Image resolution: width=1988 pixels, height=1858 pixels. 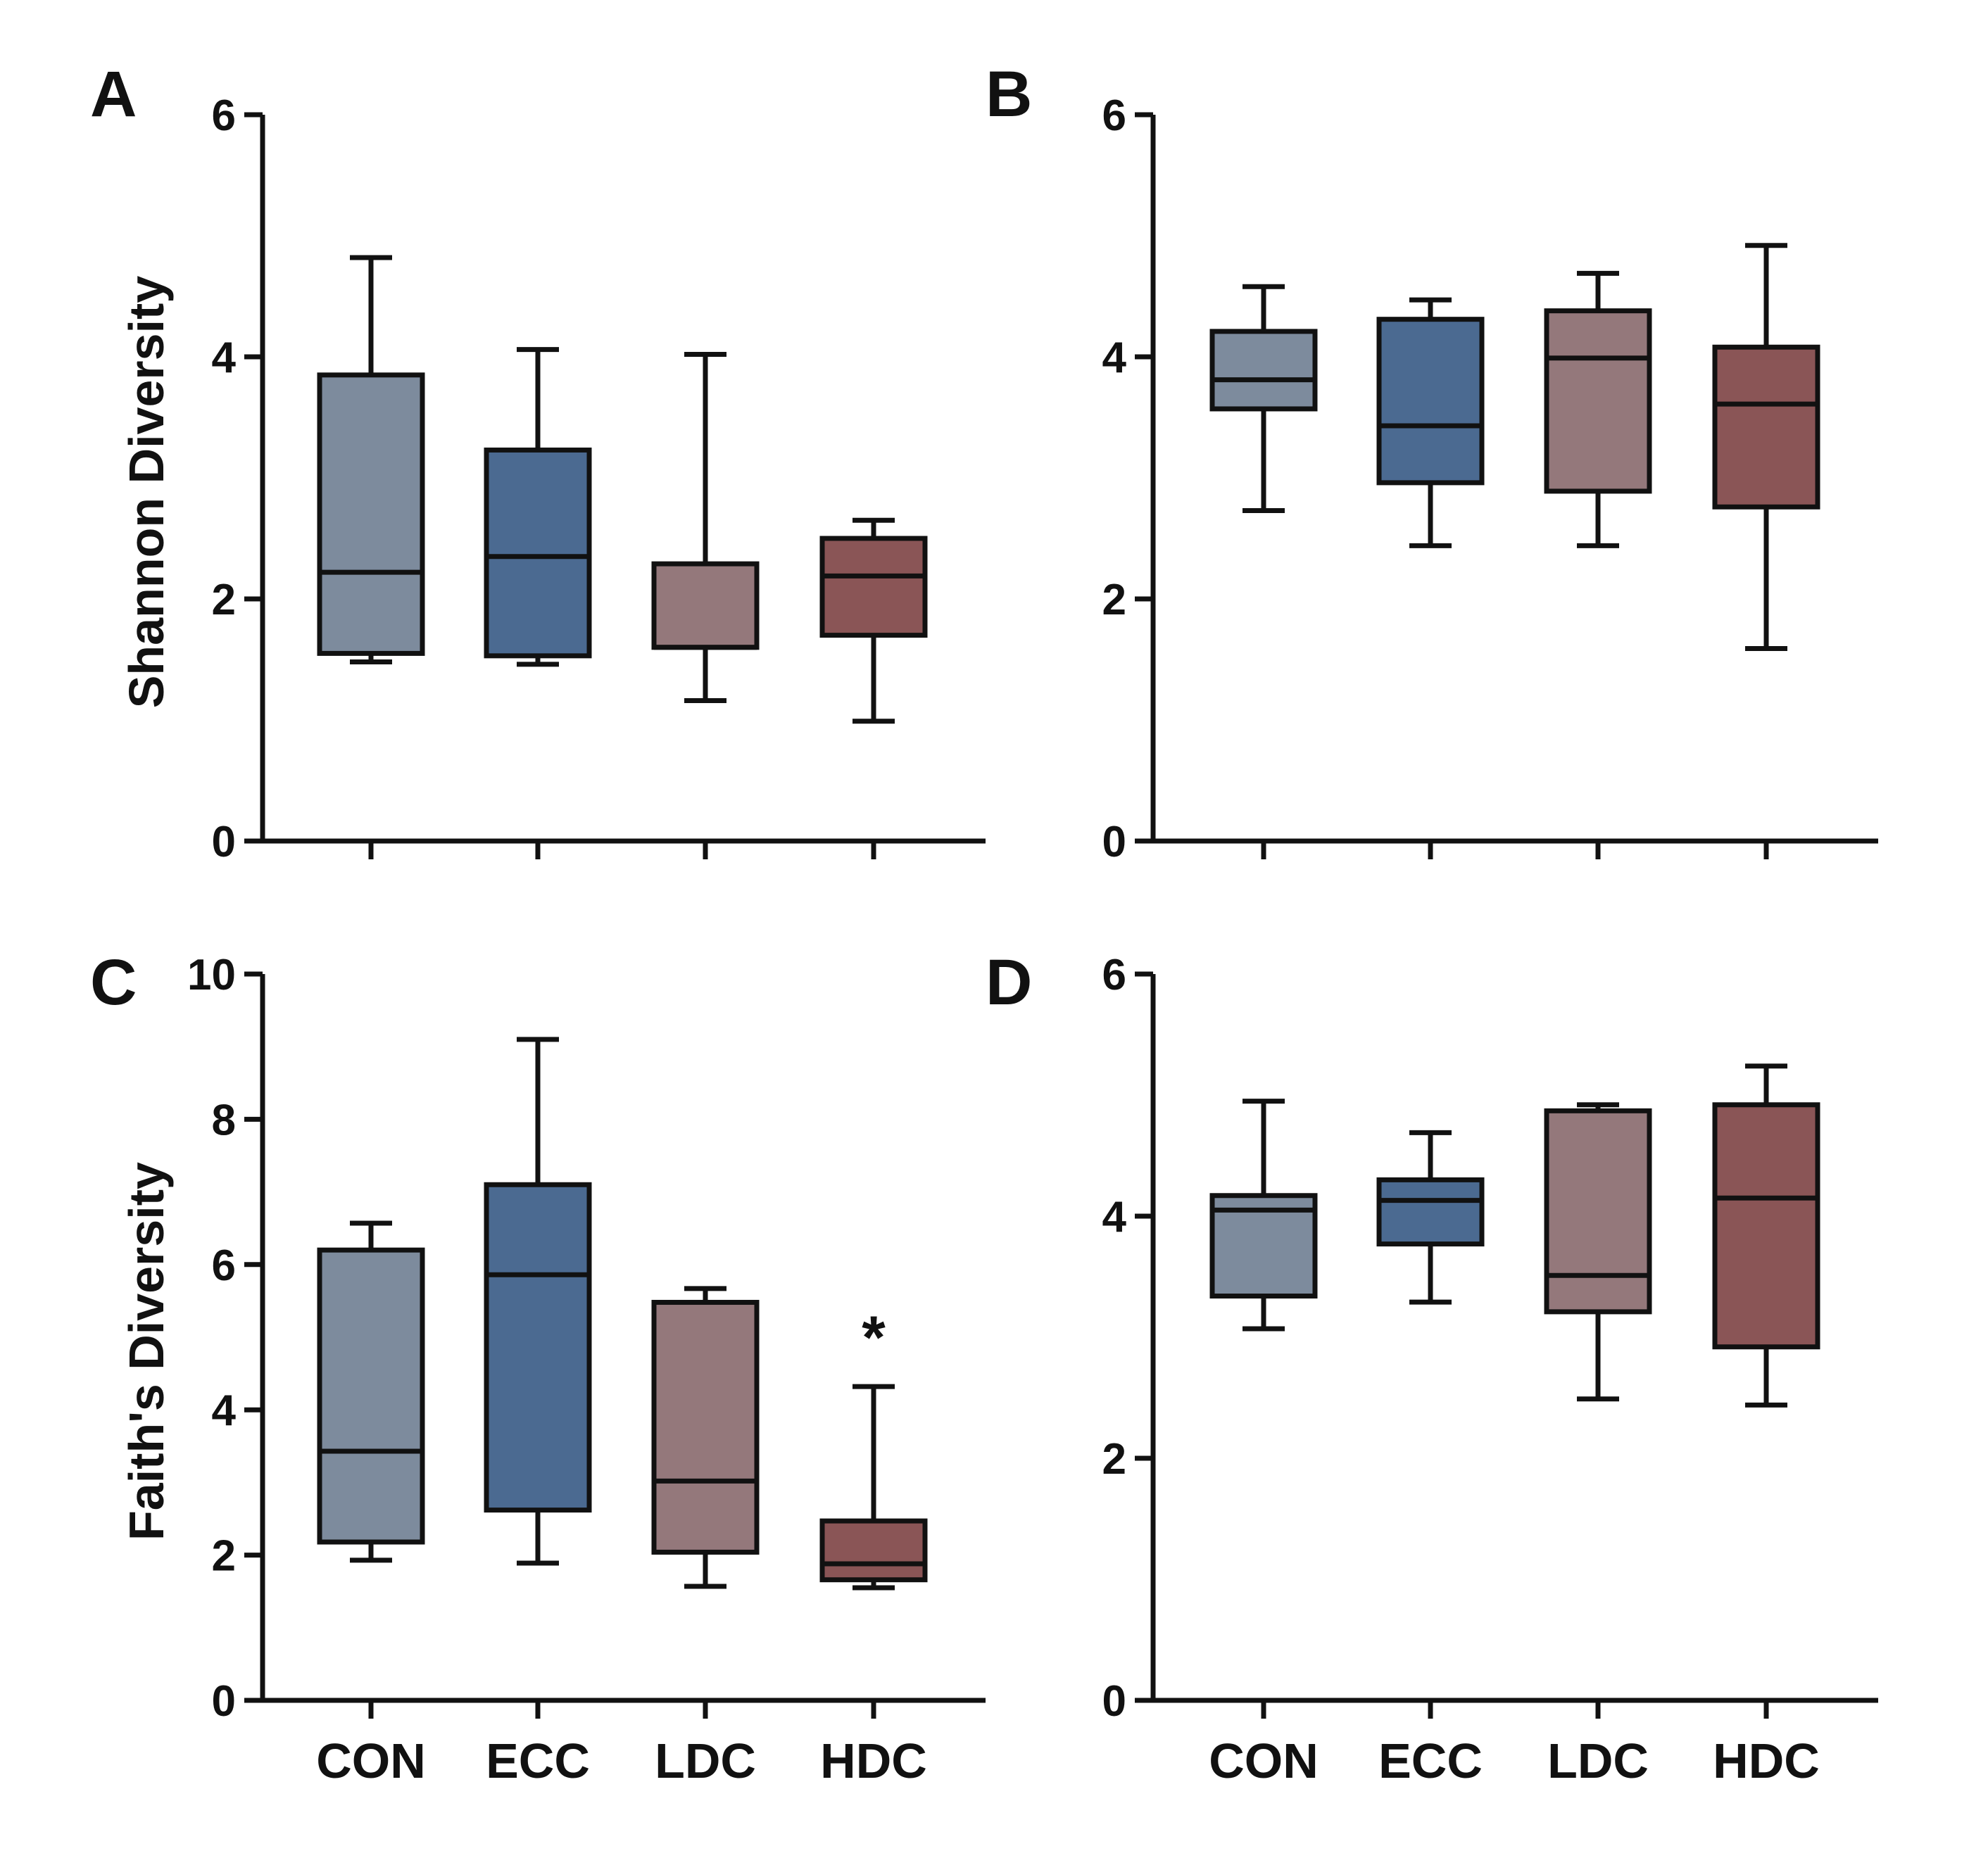 What do you see at coordinates (114, 982) in the screenshot?
I see `panel-letter: C` at bounding box center [114, 982].